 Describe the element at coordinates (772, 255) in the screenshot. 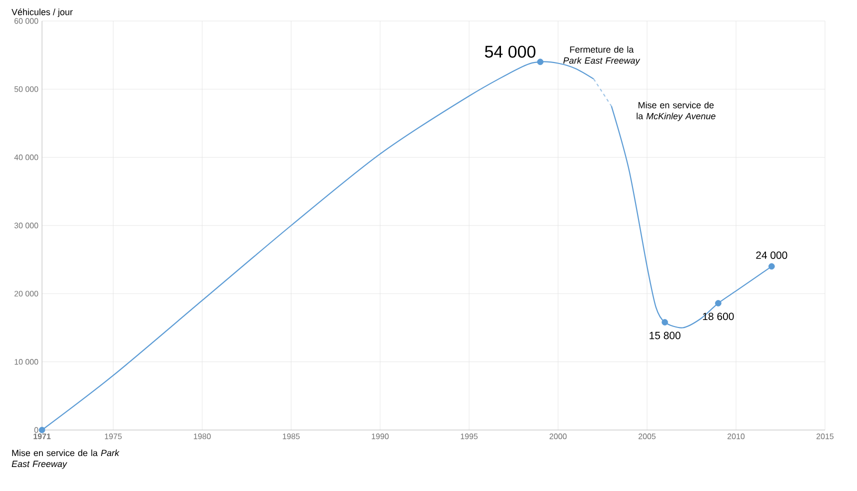

I see `data-label: 24 000` at that location.